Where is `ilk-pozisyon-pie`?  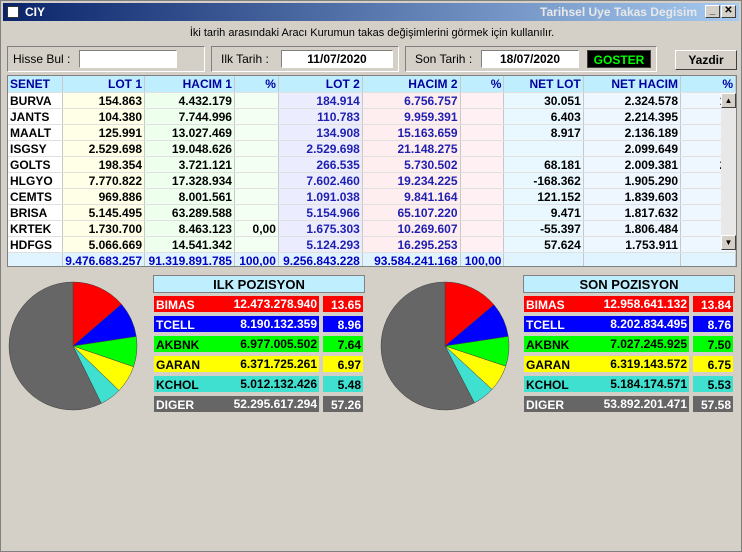
ilk-pozisyon-pie is located at coordinates (73, 346).